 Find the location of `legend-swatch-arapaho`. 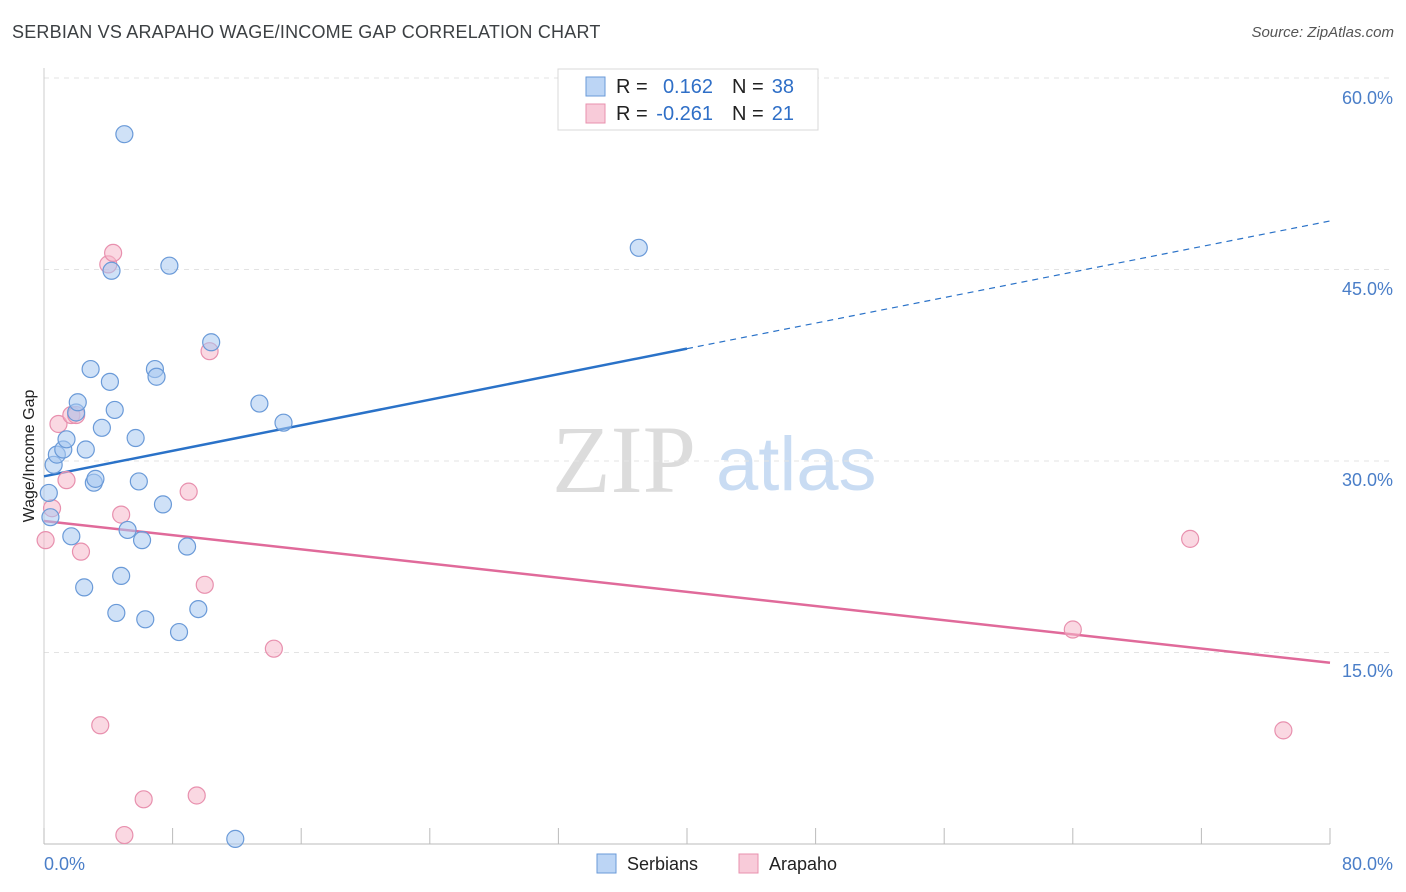

legend-swatch-arapaho is located at coordinates (595, 113).